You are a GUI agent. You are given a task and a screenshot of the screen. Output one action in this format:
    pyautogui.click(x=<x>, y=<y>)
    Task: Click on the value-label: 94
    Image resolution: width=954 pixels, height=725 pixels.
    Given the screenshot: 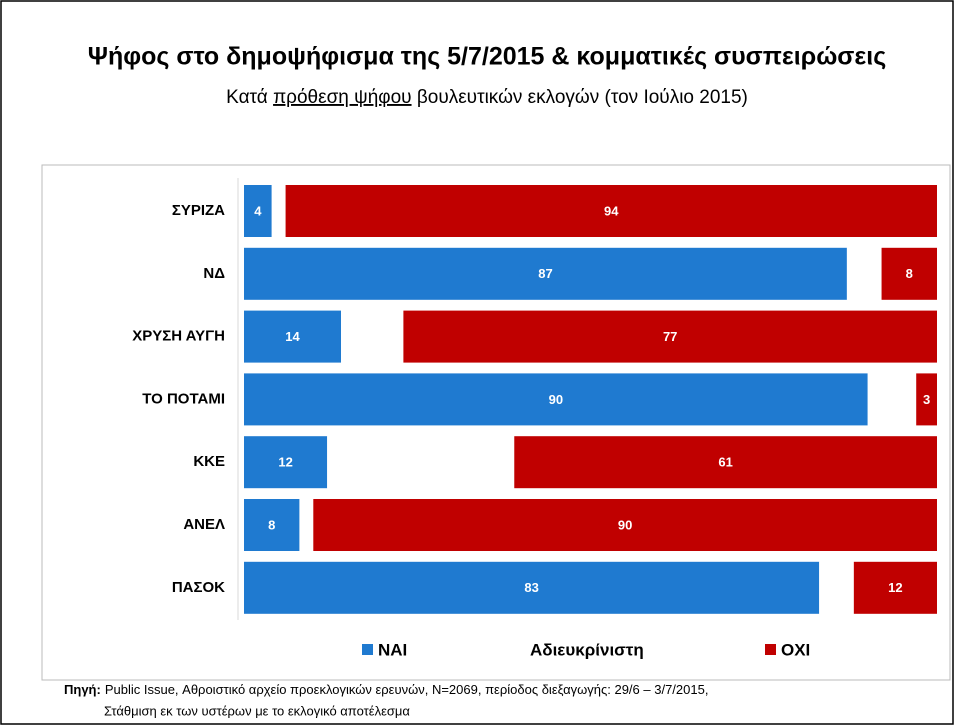 What is the action you would take?
    pyautogui.click(x=611, y=210)
    